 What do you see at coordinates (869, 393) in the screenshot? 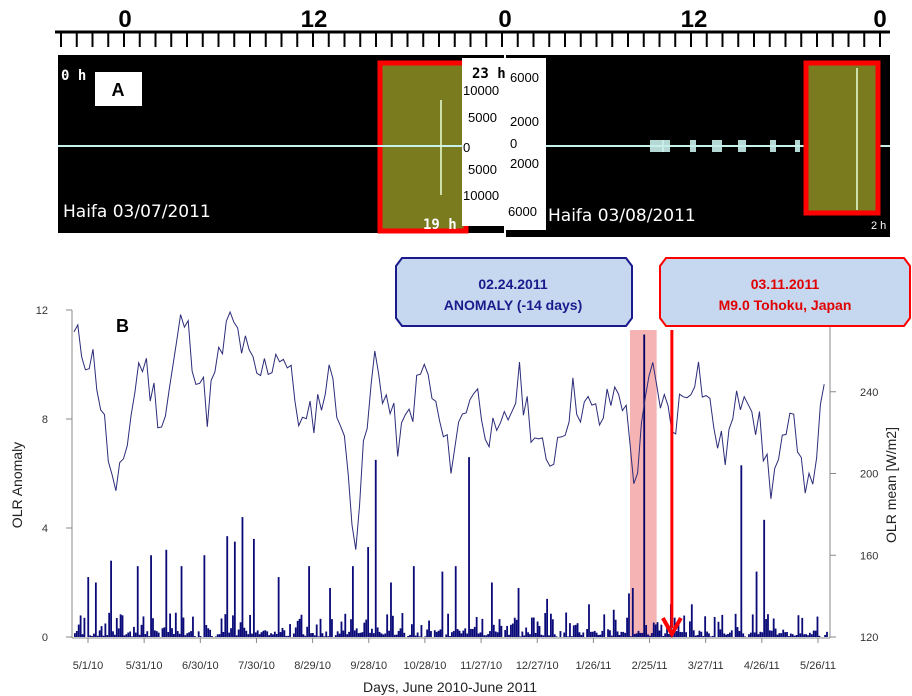
I see `right-tick-label: 240` at bounding box center [869, 393].